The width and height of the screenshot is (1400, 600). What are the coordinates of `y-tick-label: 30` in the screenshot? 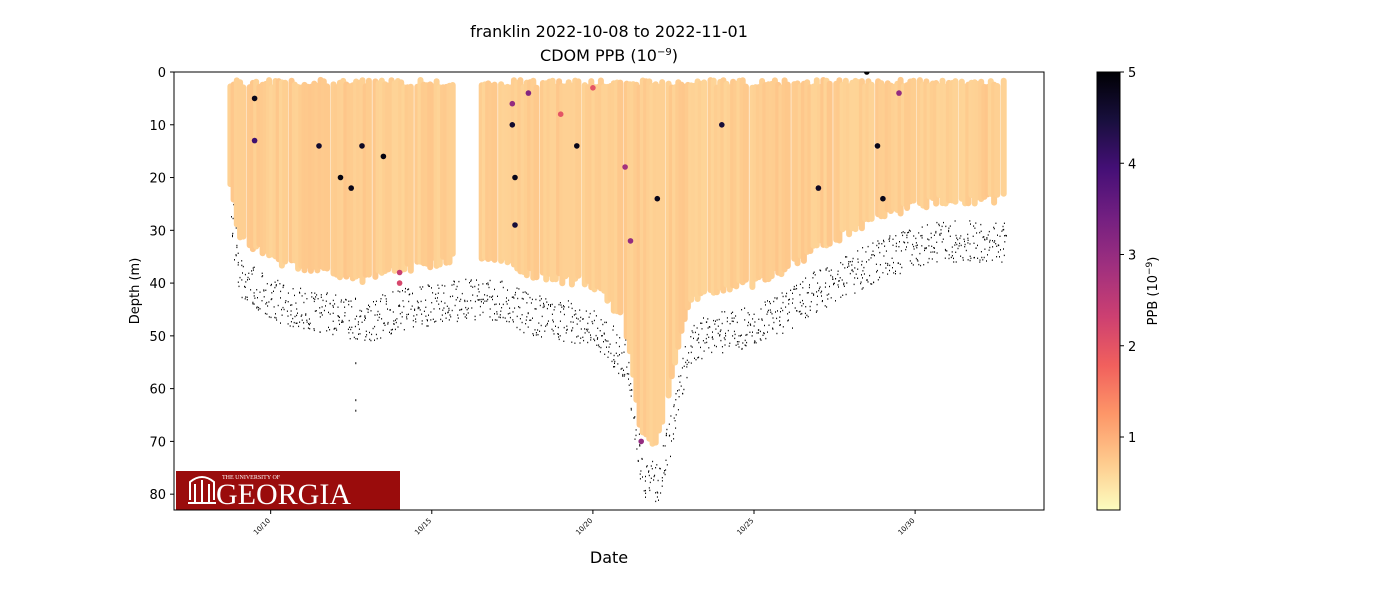 It's located at (157, 231).